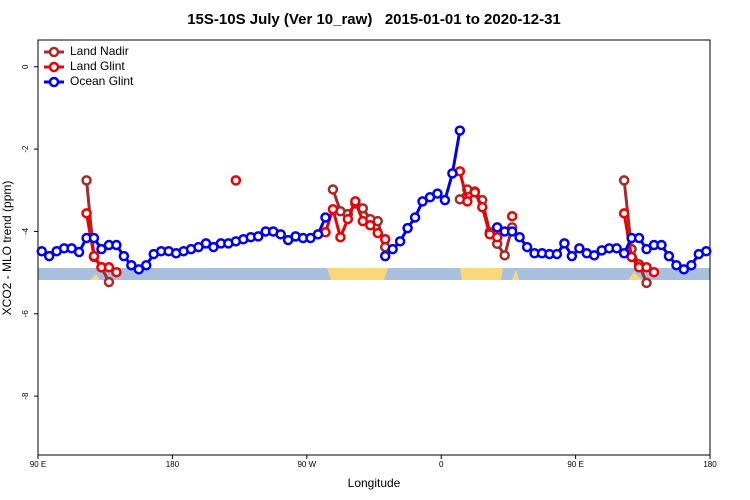 The height and width of the screenshot is (500, 750). I want to click on legend-label: Ocean Glint, so click(102, 81).